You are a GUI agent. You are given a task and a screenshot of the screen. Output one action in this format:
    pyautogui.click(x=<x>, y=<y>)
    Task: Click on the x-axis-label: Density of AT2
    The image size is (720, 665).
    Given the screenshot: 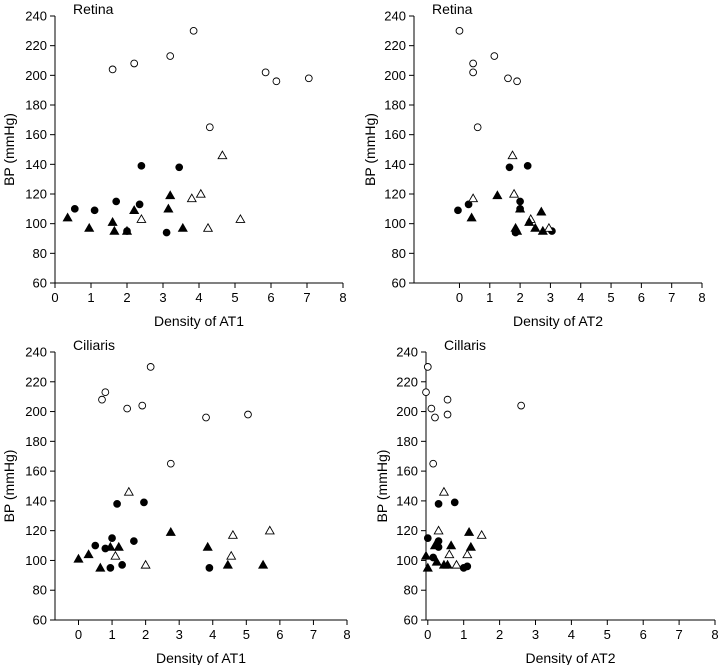 What is the action you would take?
    pyautogui.click(x=558, y=321)
    